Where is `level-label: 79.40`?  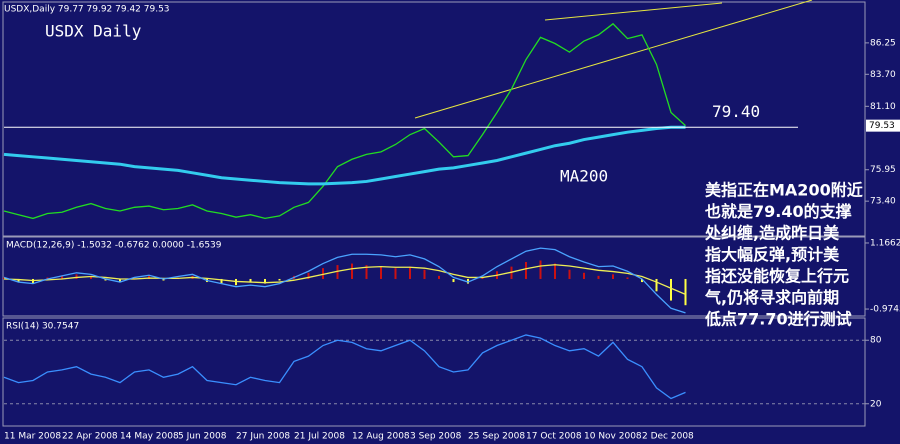 level-label: 79.40 is located at coordinates (736, 111).